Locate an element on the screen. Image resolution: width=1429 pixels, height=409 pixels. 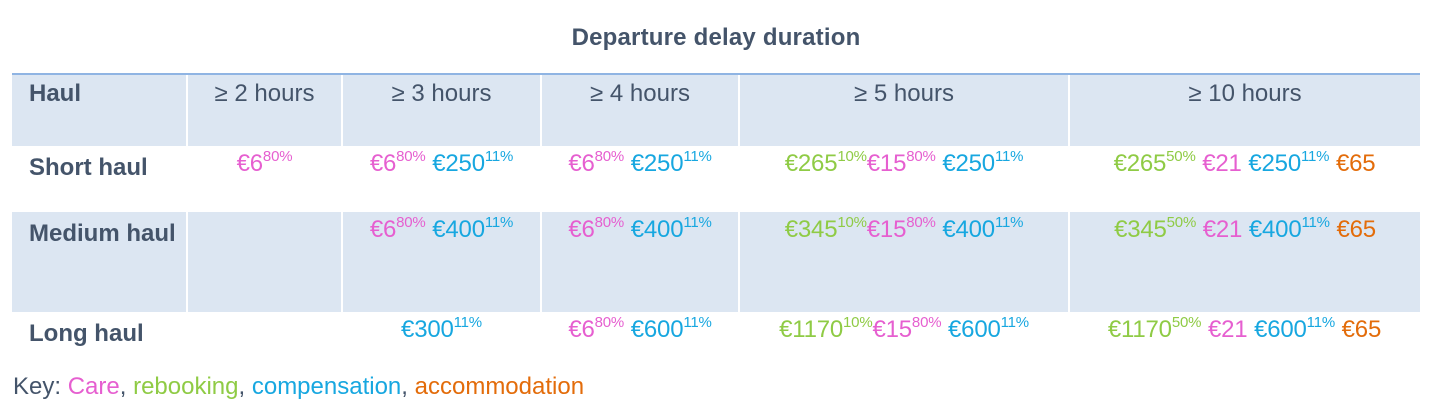
key-item-care: Care is located at coordinates (93, 386).